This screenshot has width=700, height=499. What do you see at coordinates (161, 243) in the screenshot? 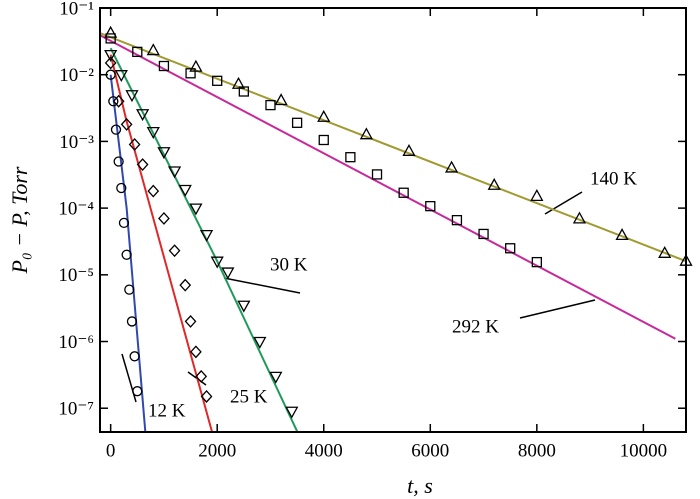
I see `fit-line` at bounding box center [161, 243].